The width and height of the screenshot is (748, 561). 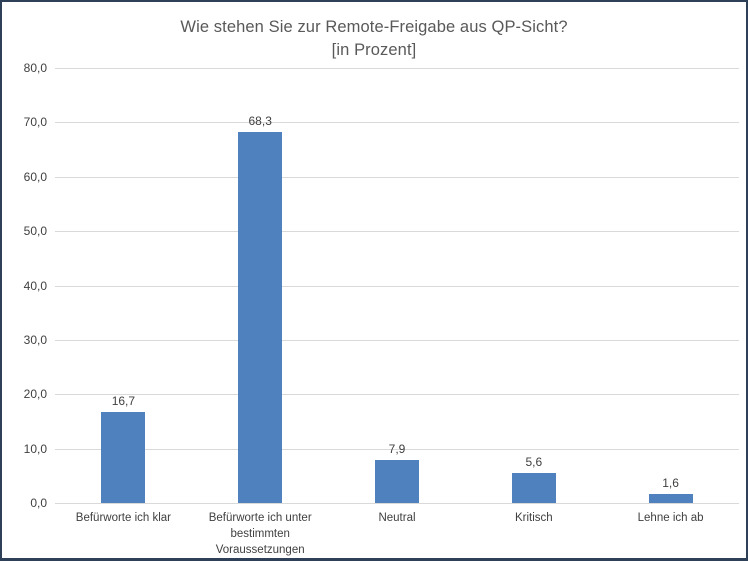 What do you see at coordinates (260, 120) in the screenshot?
I see `bar-value-label: 68,3` at bounding box center [260, 120].